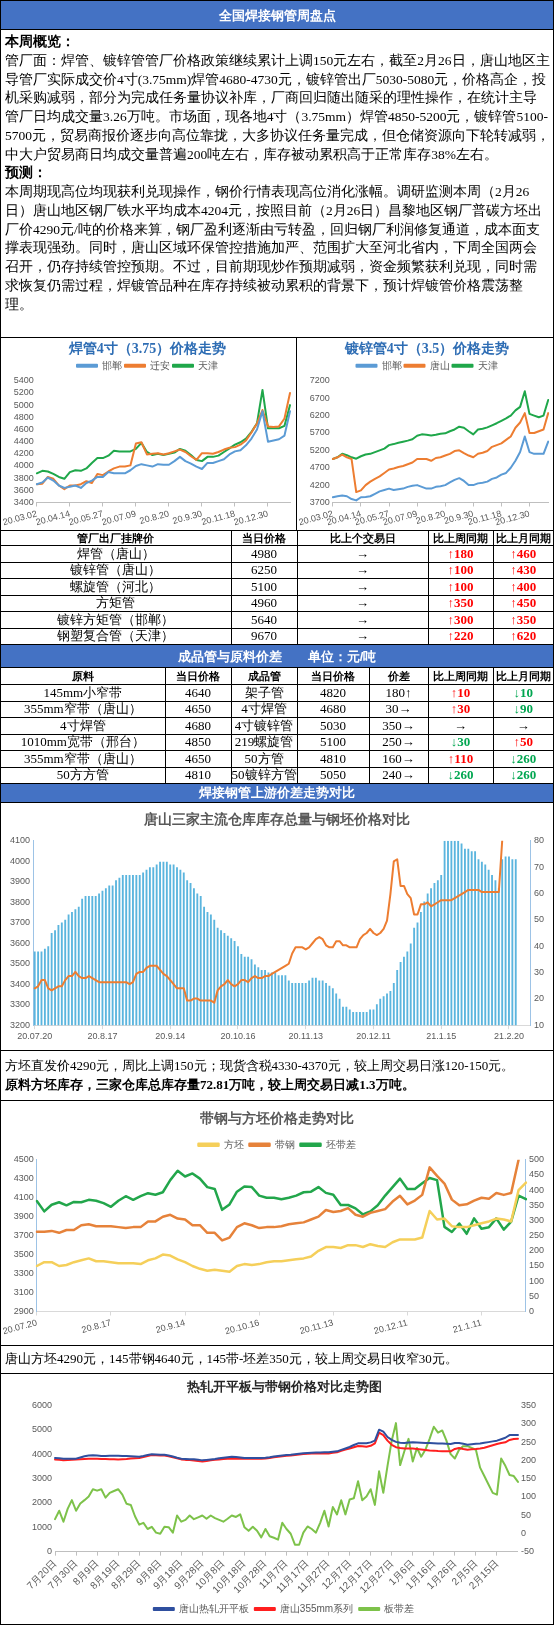 The height and width of the screenshot is (1625, 554). Describe the element at coordinates (538, 866) in the screenshot. I see `y2-tick-label: 70` at that location.